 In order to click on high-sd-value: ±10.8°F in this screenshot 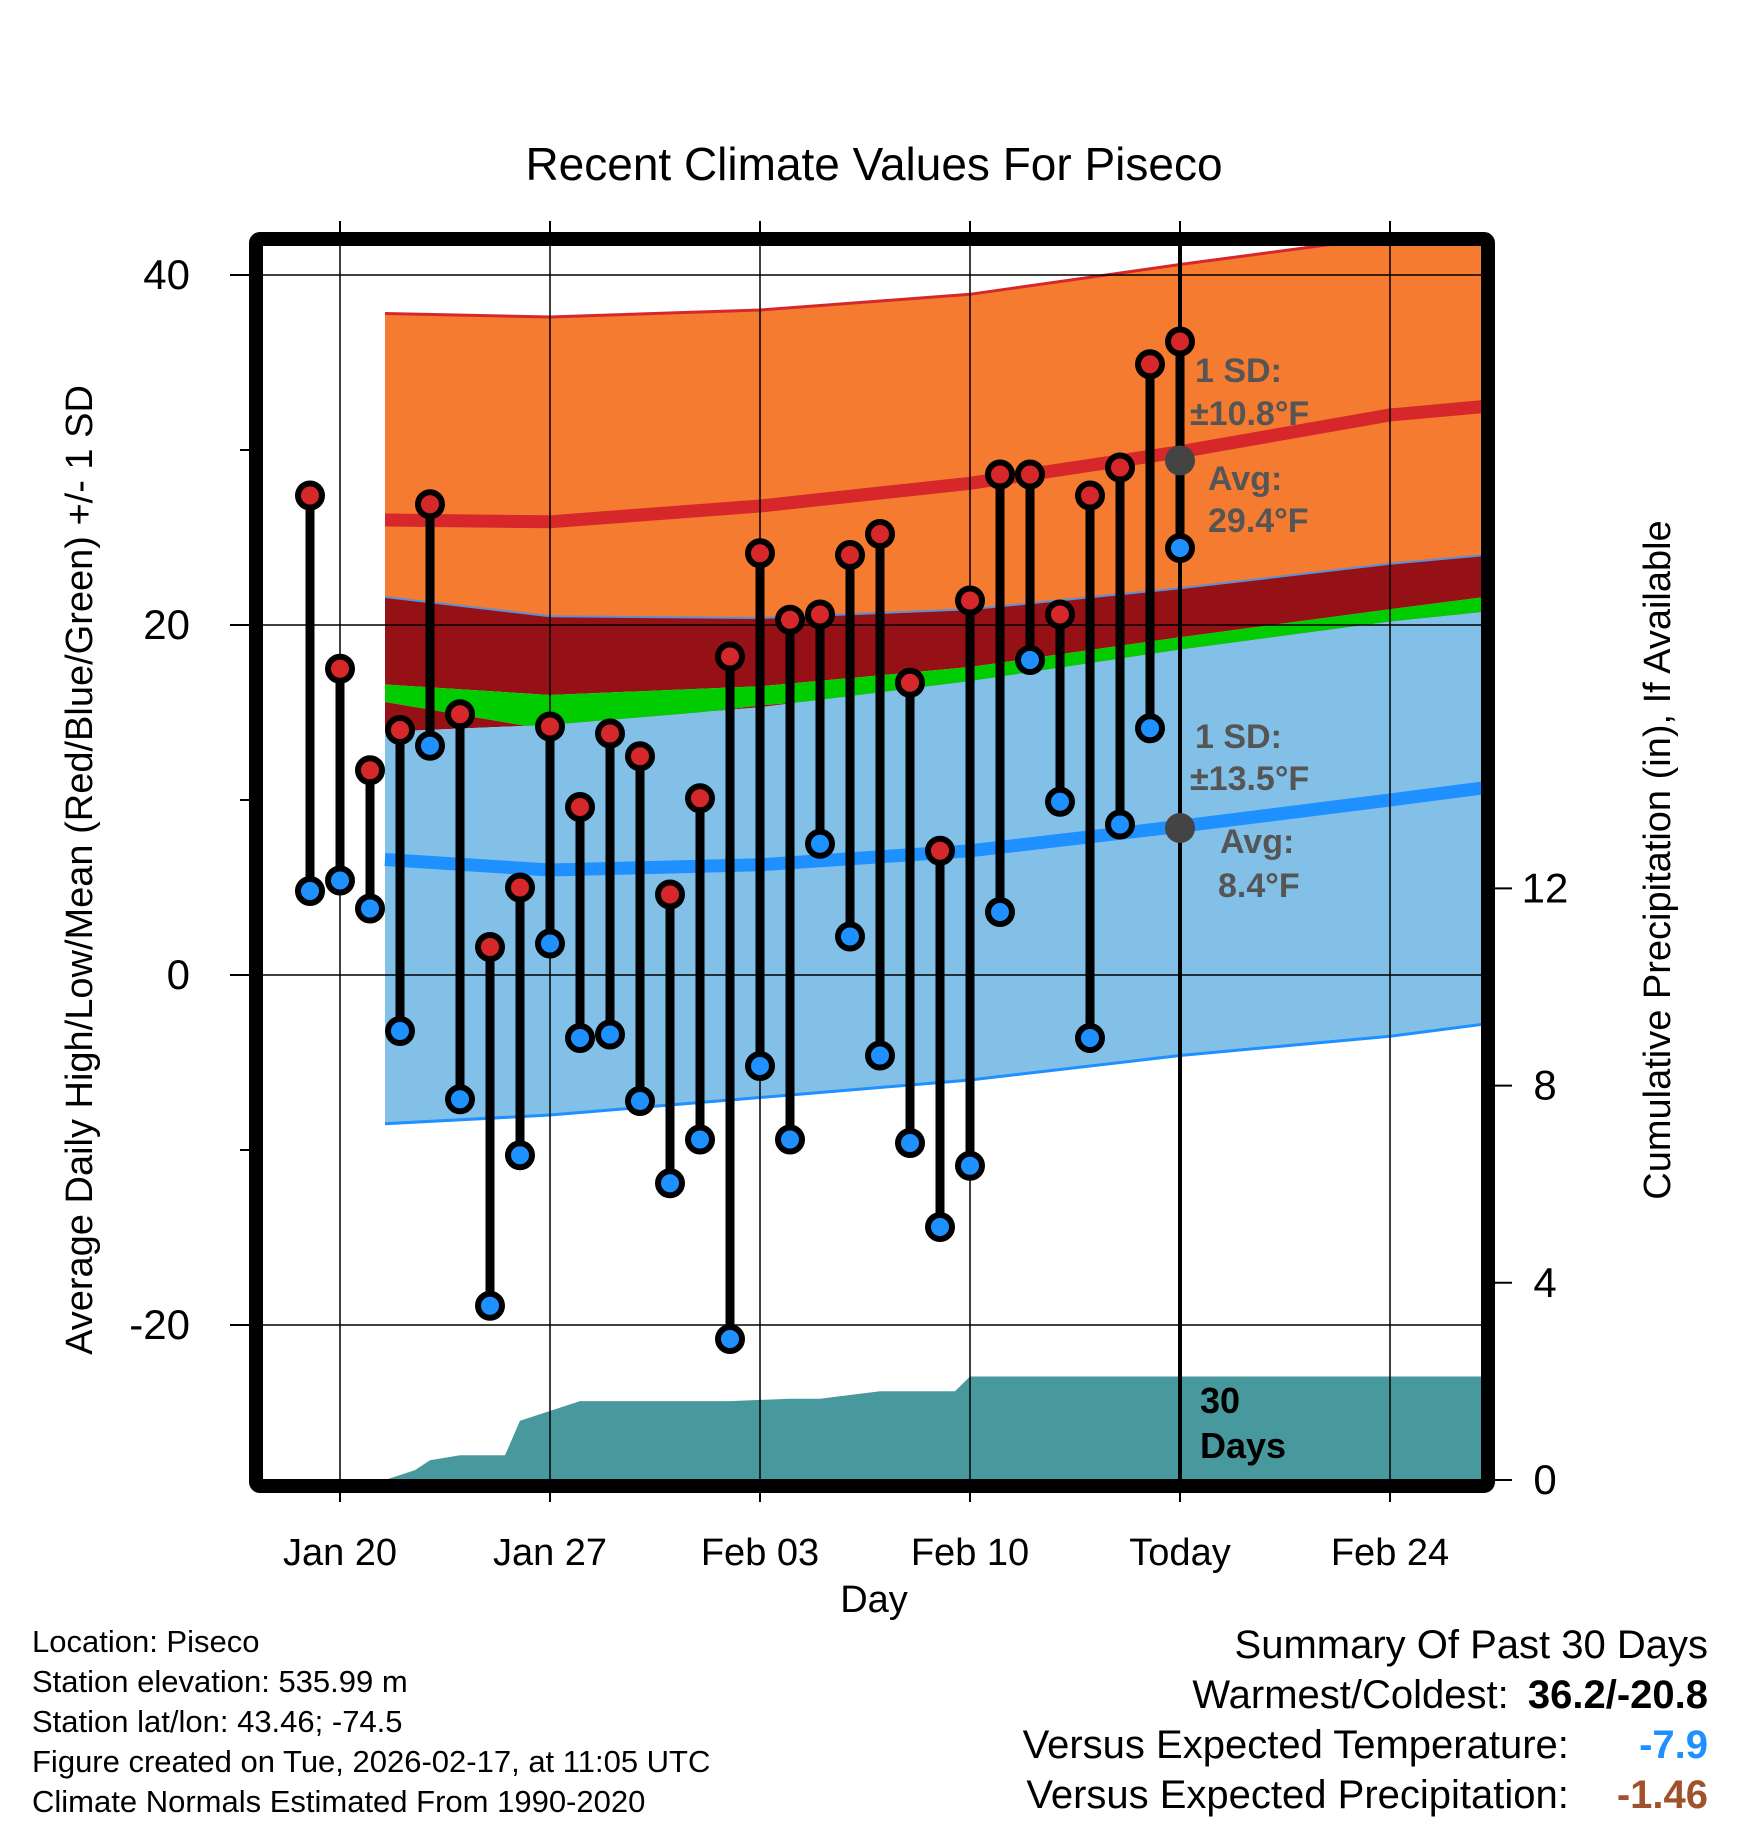, I will do `click(1249, 414)`.